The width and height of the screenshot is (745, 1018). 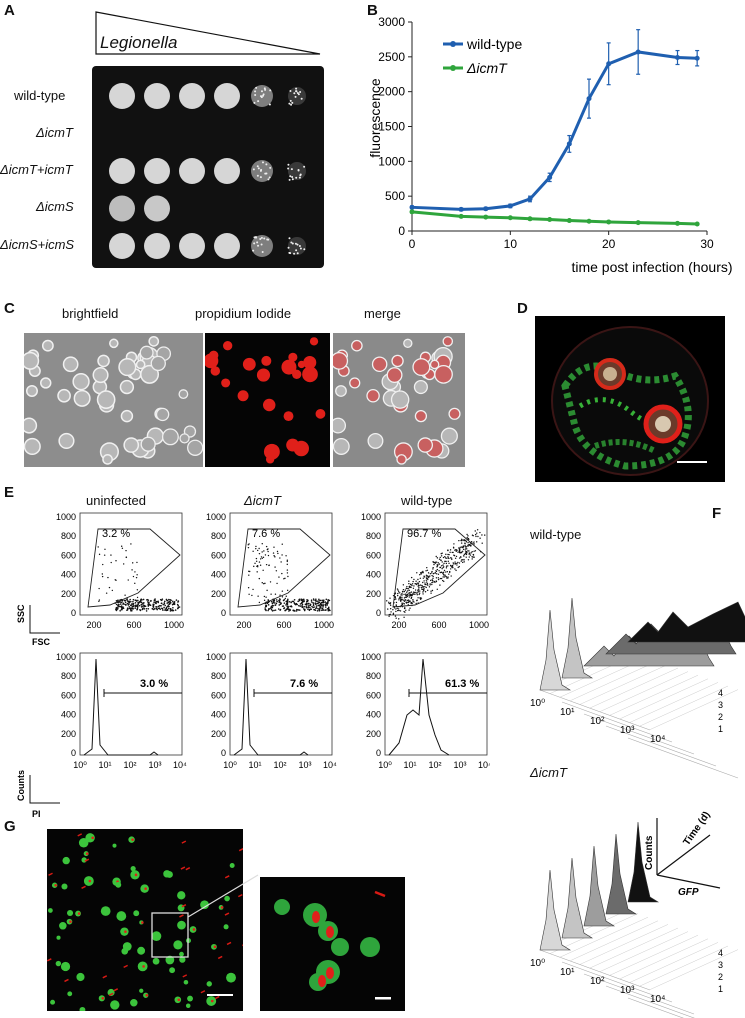 What do you see at coordinates (262, 96) in the screenshot?
I see `growth-spot` at bounding box center [262, 96].